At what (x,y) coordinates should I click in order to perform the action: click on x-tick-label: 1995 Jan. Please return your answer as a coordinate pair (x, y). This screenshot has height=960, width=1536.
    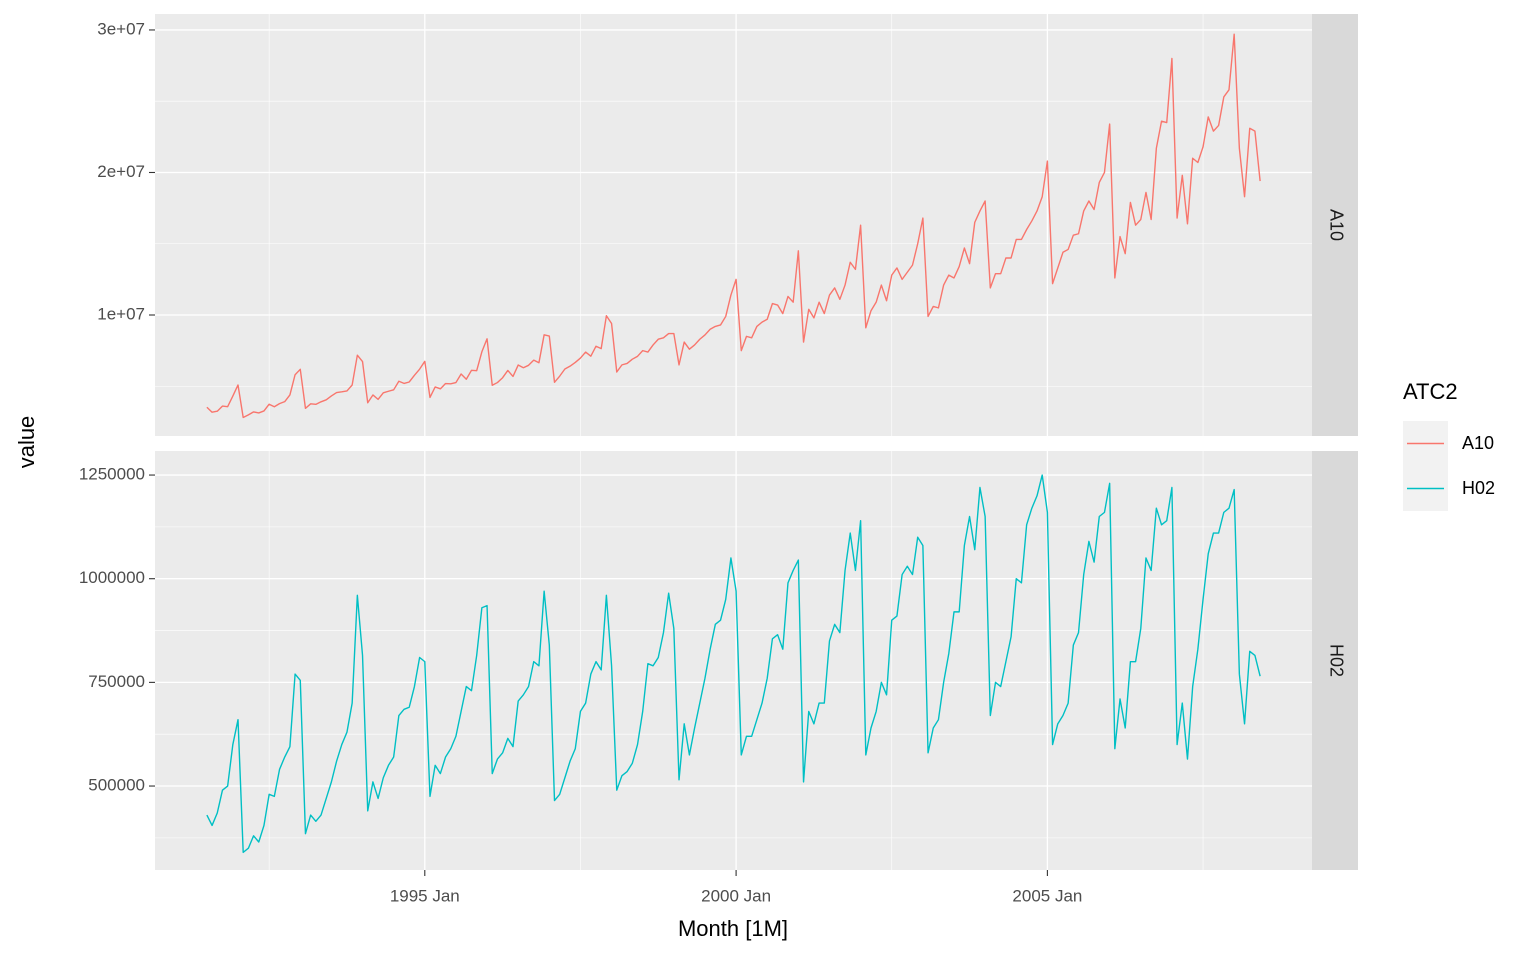
    Looking at the image, I should click on (425, 895).